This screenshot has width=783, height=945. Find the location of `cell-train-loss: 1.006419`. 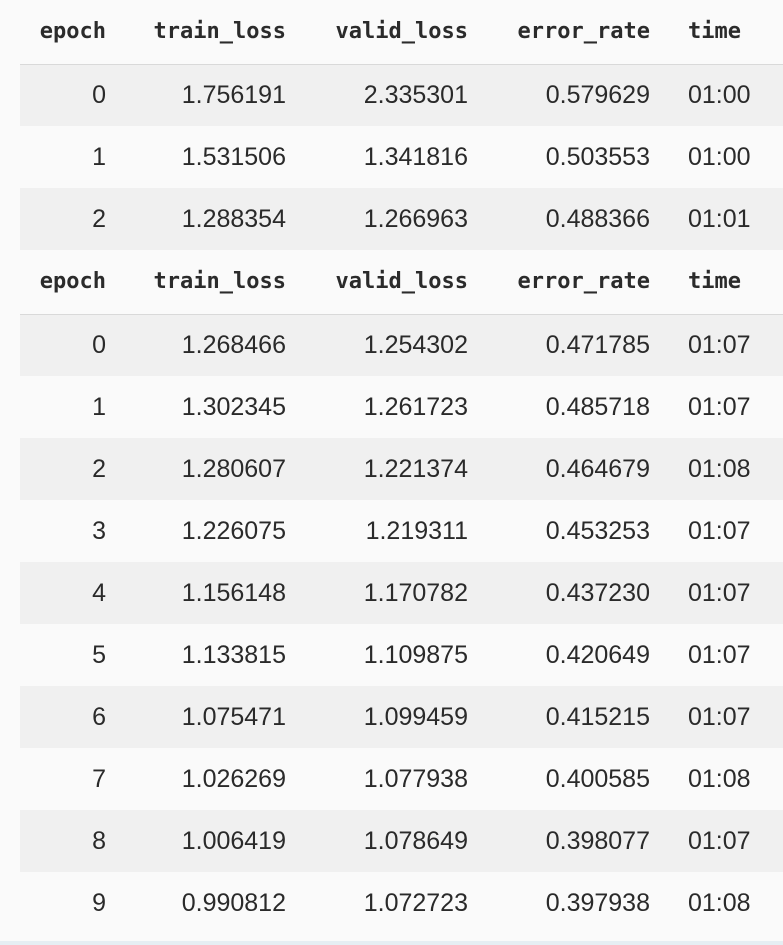

cell-train-loss: 1.006419 is located at coordinates (214, 841).